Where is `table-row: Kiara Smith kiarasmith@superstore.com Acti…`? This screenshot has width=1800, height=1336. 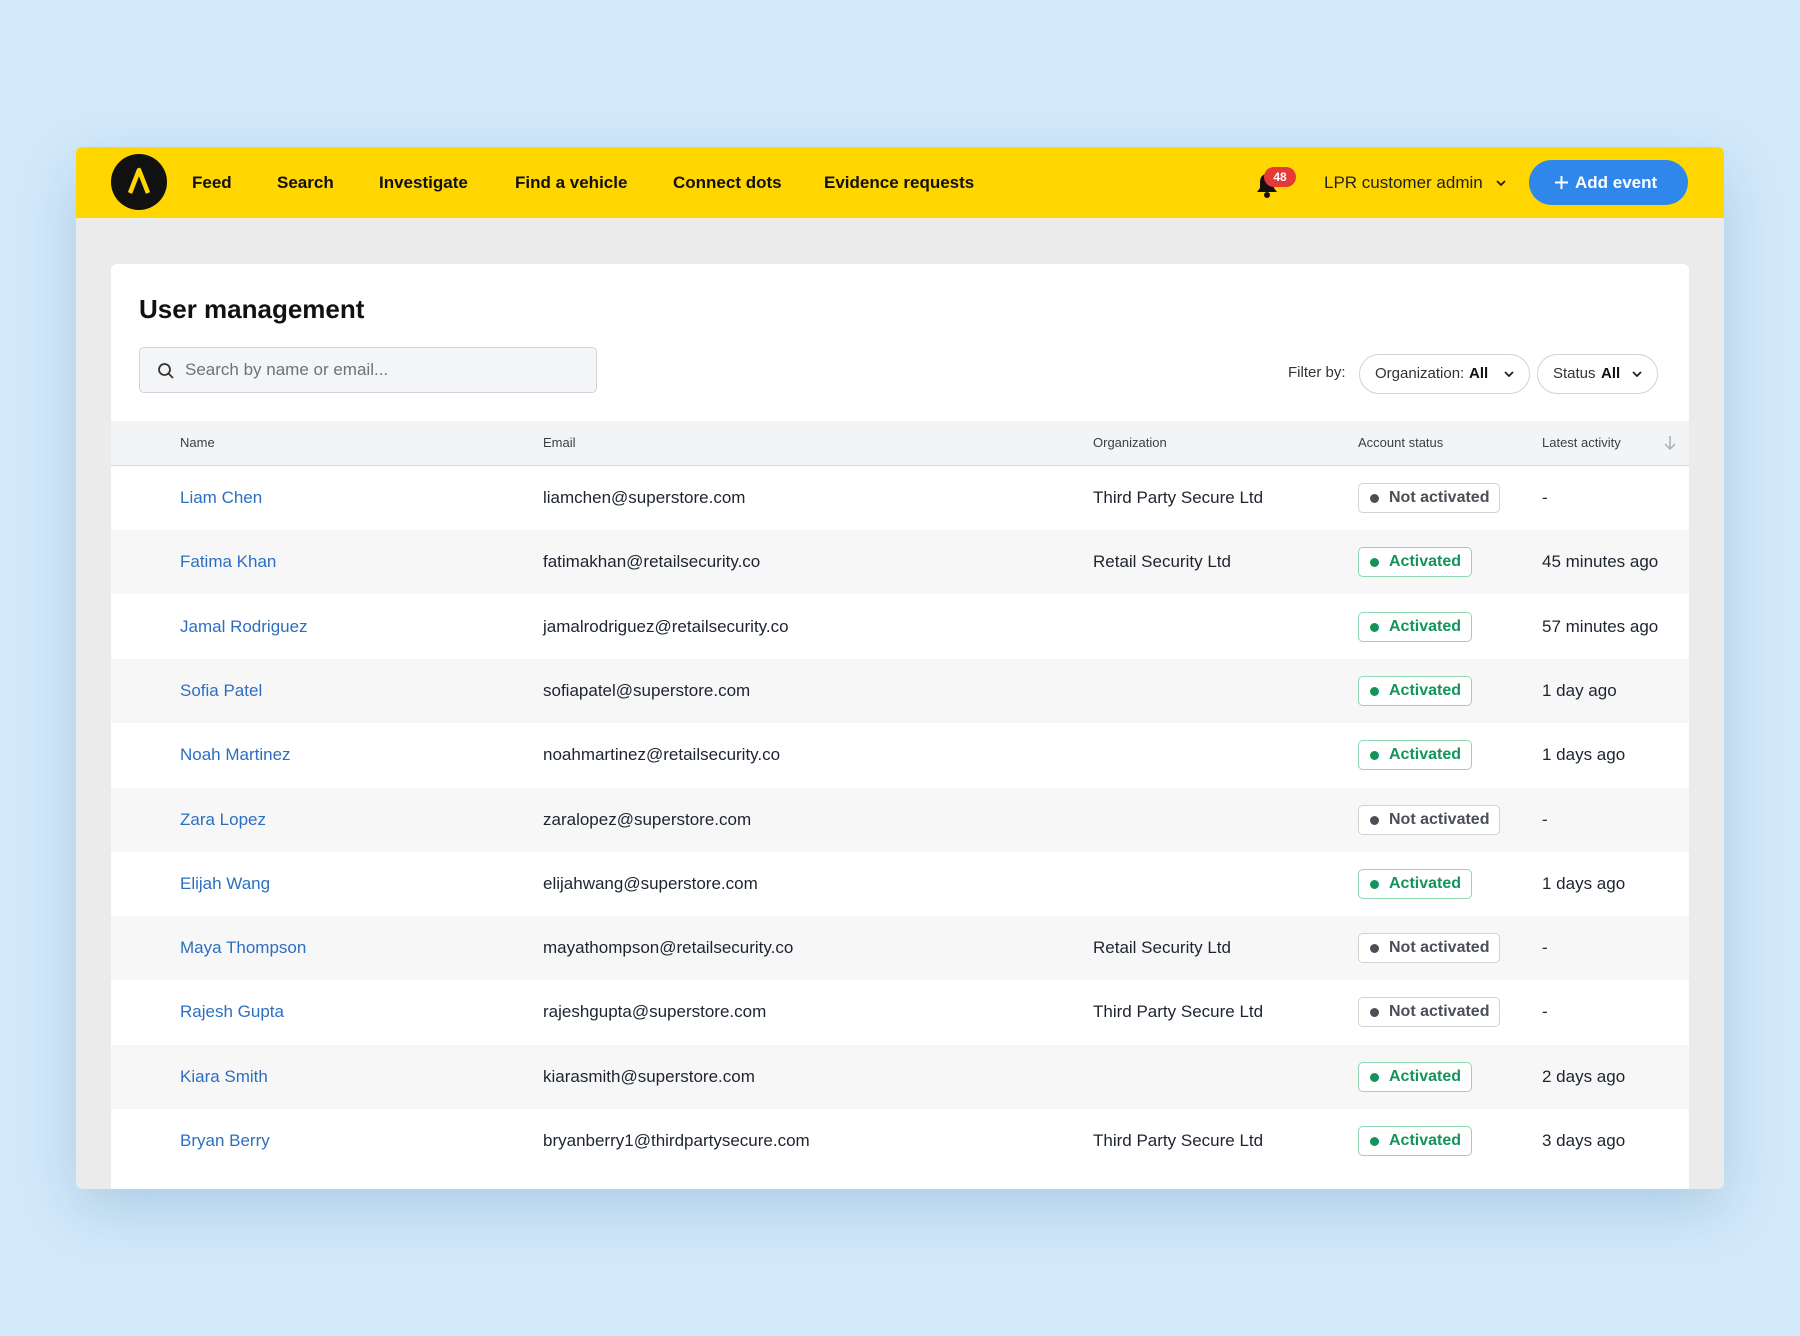
table-row: Kiara Smith kiarasmith@superstore.com Acti… is located at coordinates (900, 1076).